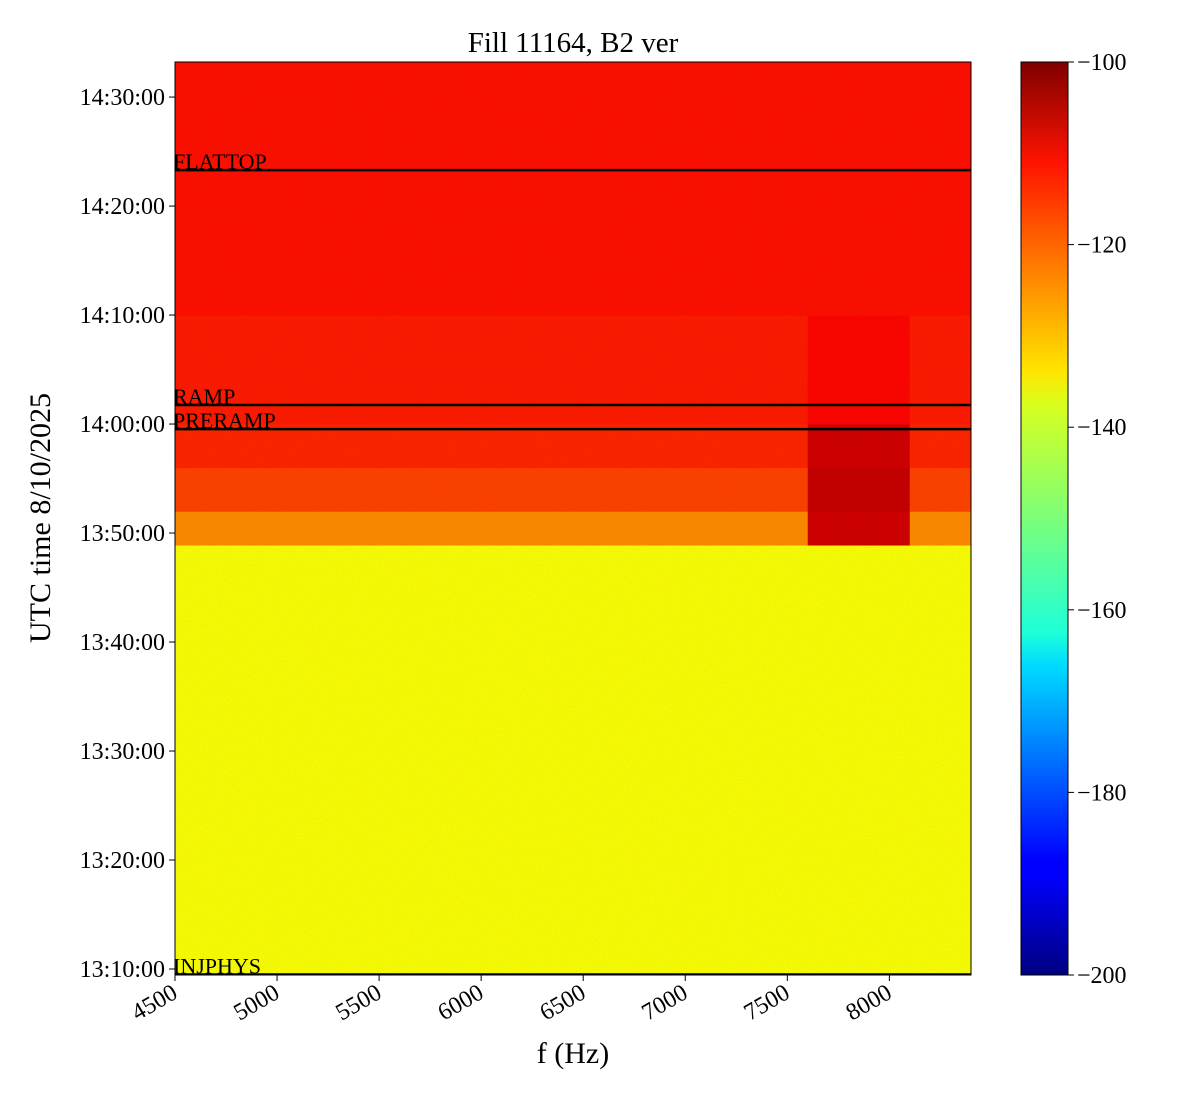 This screenshot has width=1200, height=1100. I want to click on y-tick-label: 13:50:00, so click(122, 534).